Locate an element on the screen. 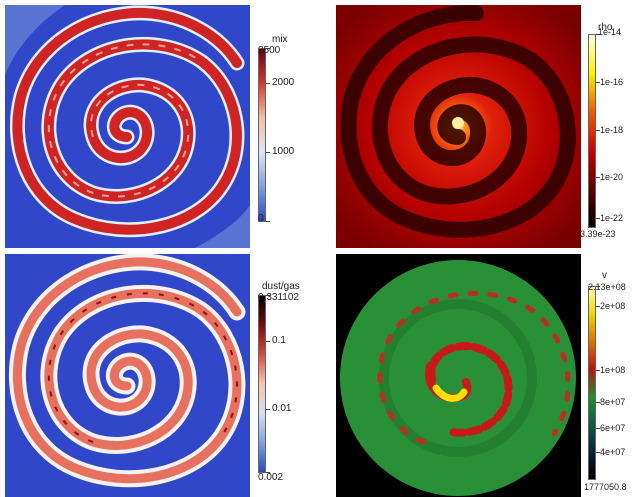  colorbar-tick-label: 1e-16 is located at coordinates (612, 82).